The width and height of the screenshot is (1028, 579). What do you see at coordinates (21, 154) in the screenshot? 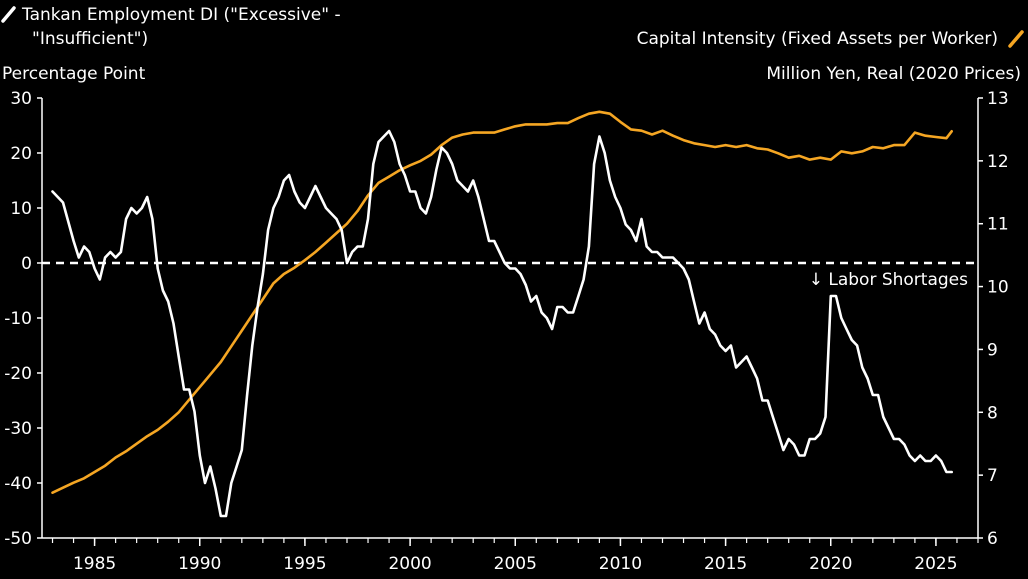
I see `y-left-tick-label: 20` at bounding box center [21, 154].